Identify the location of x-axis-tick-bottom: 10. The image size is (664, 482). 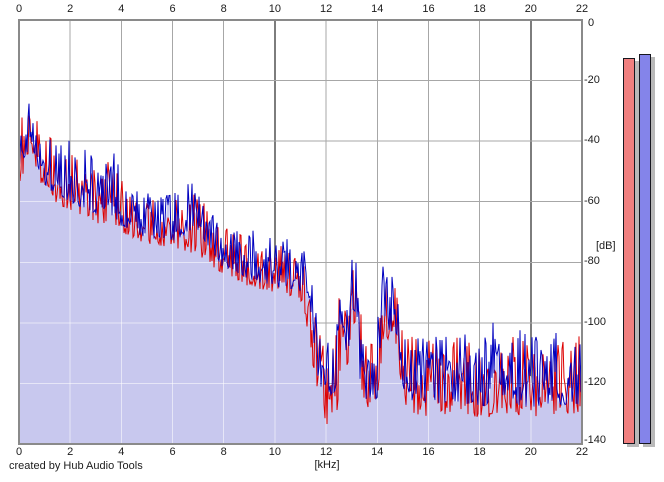
(275, 452).